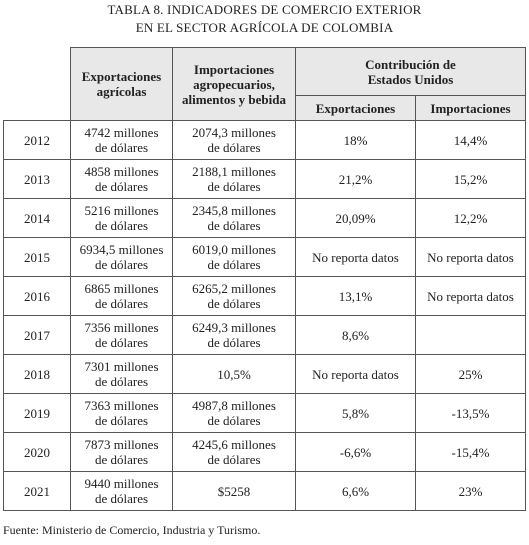  I want to click on cell: 7363 millones de dólares, so click(121, 413).